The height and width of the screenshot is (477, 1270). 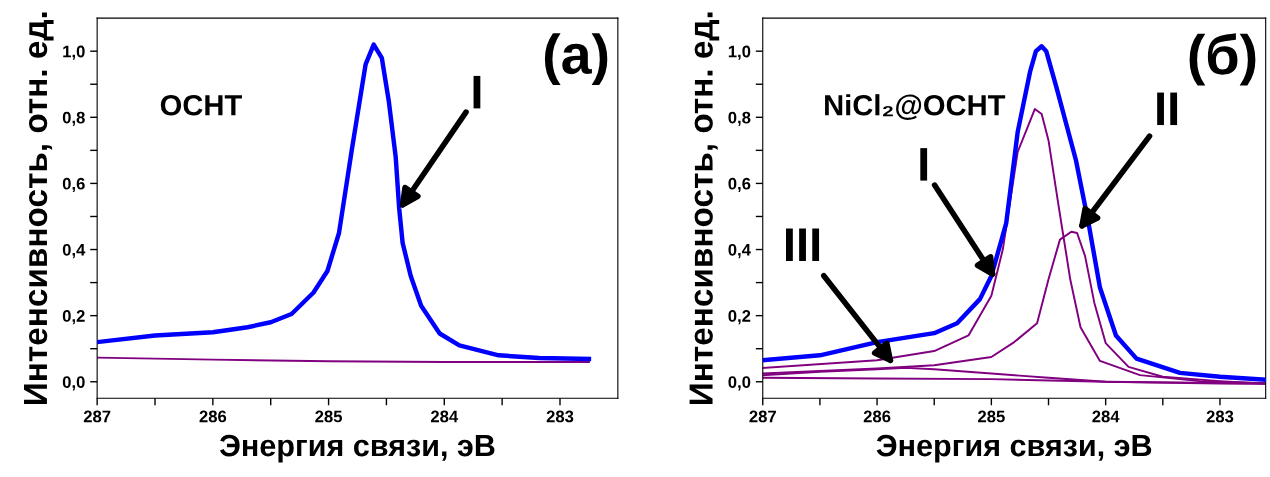 What do you see at coordinates (1167, 109) in the screenshot?
I see `annotation: II` at bounding box center [1167, 109].